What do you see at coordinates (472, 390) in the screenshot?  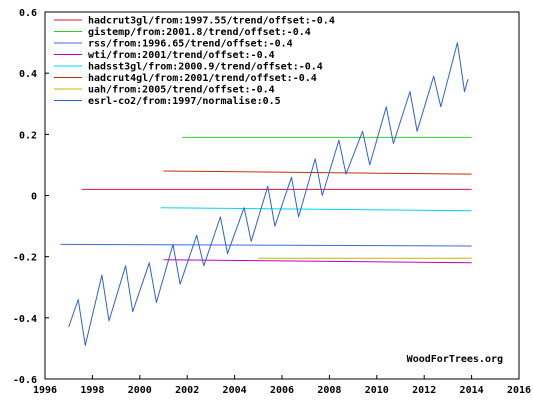 I see `x-tick-label: 2014` at bounding box center [472, 390].